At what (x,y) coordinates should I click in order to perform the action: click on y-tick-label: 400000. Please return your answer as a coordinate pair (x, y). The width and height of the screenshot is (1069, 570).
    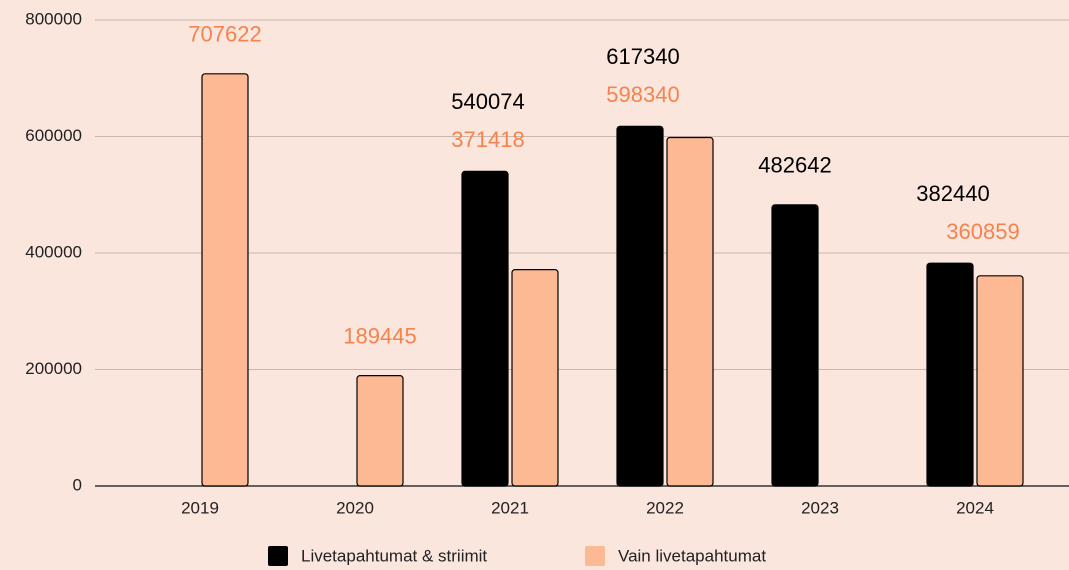
    Looking at the image, I should click on (53, 251).